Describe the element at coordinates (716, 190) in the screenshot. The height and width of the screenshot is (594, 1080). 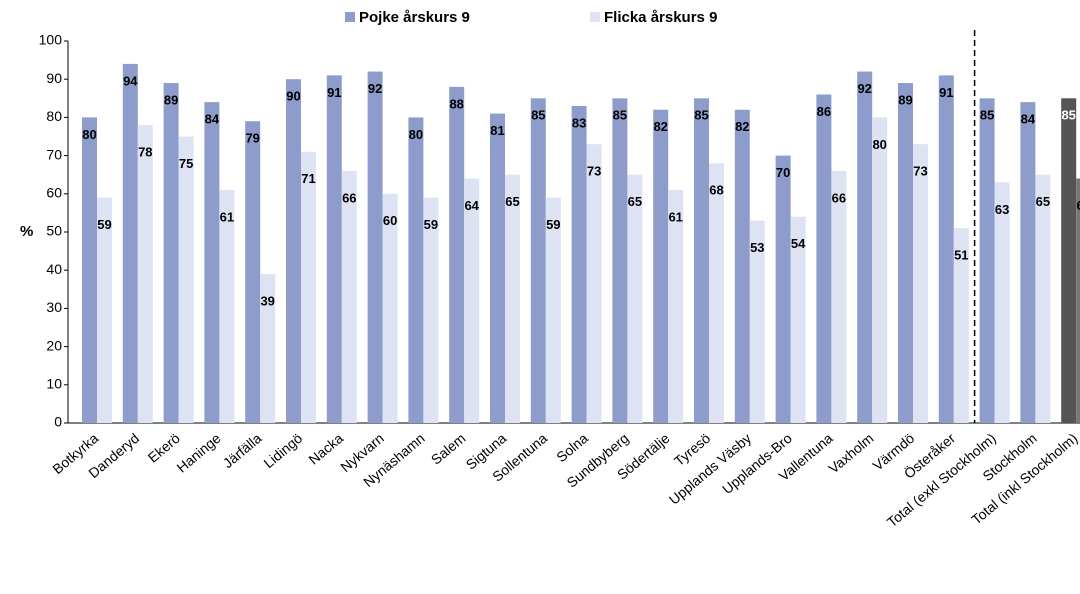
I see `value-label: 68` at that location.